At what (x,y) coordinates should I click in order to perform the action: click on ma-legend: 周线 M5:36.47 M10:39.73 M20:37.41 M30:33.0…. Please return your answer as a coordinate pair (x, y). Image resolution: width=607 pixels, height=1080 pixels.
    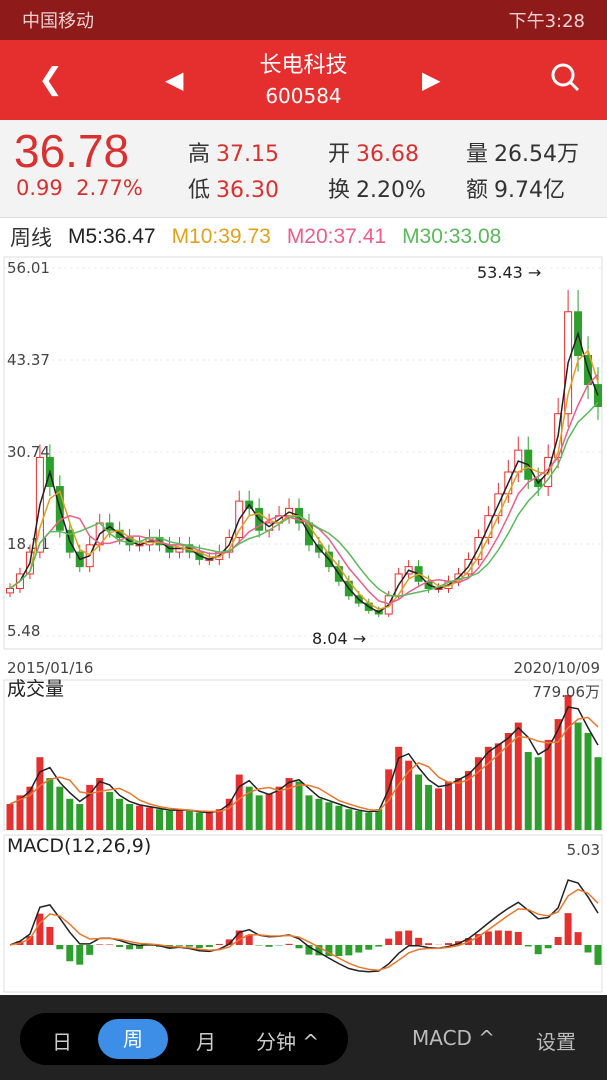
    Looking at the image, I should click on (303, 237).